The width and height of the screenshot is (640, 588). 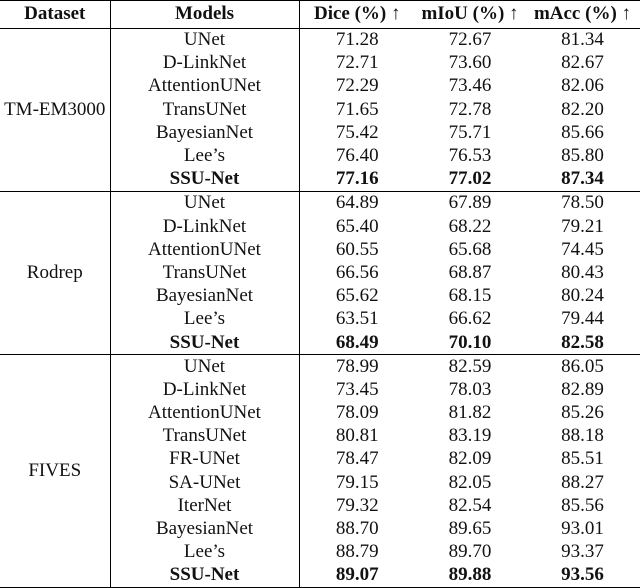 I want to click on macc-cell: 85.80, so click(x=582, y=156).